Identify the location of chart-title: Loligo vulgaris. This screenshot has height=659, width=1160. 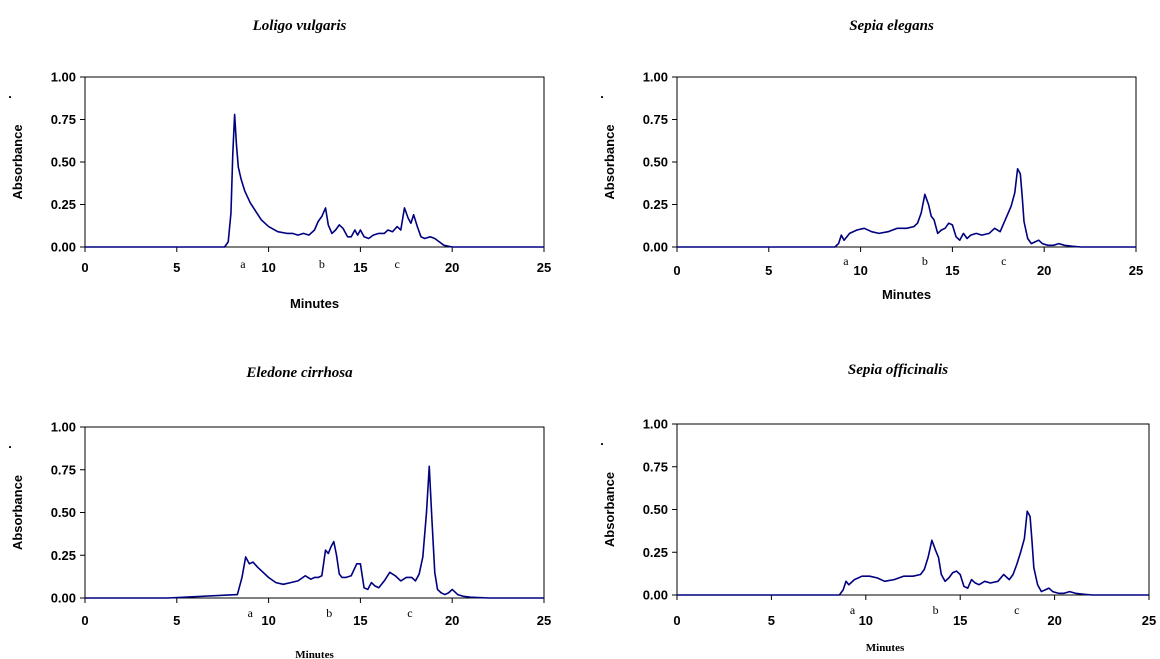
(299, 26).